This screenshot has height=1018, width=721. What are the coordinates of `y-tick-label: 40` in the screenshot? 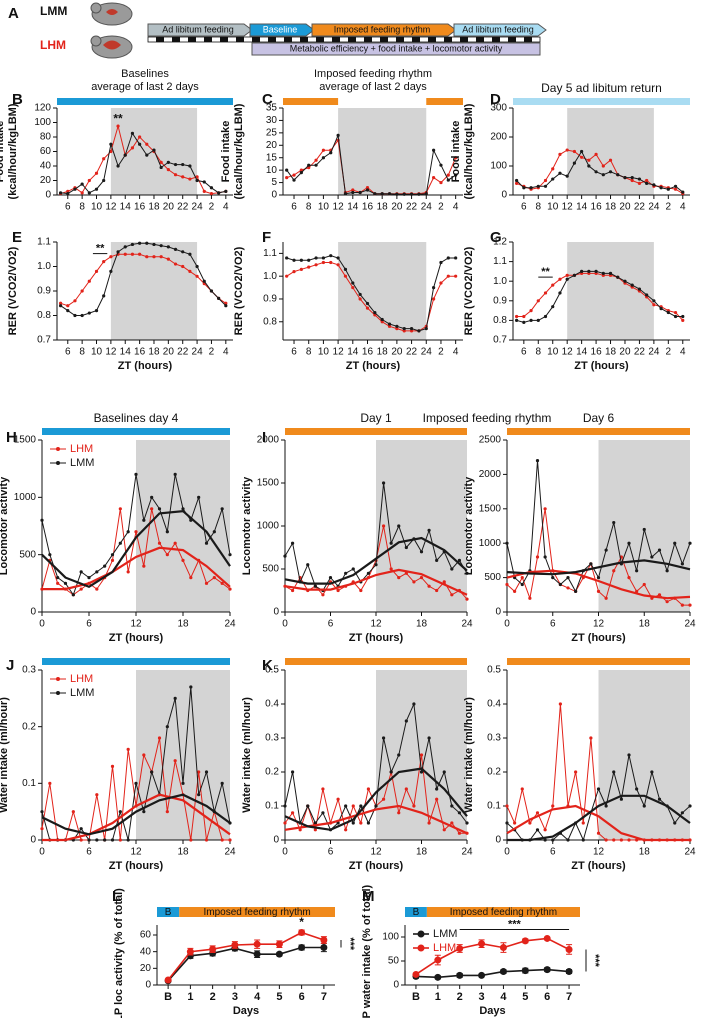 It's located at (146, 951).